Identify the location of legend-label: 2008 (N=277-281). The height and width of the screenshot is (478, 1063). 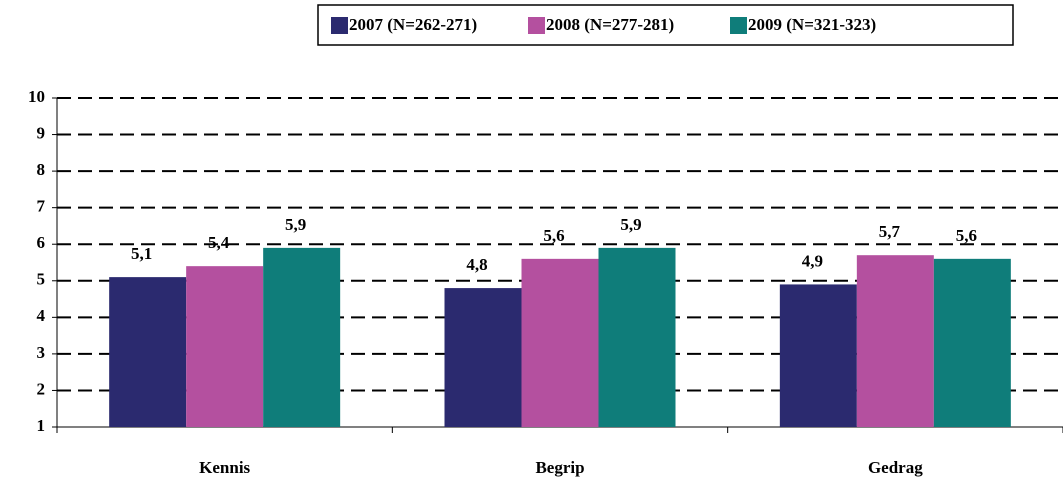
(610, 24).